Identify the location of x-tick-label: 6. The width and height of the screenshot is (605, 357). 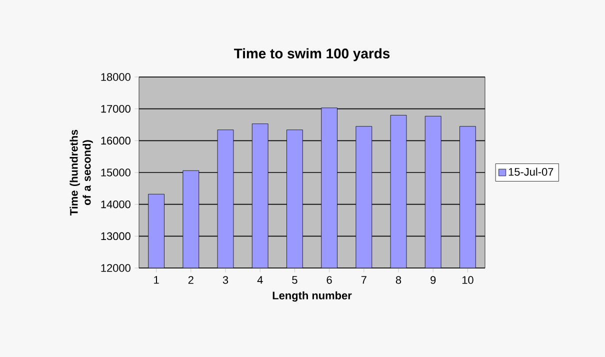
(329, 280).